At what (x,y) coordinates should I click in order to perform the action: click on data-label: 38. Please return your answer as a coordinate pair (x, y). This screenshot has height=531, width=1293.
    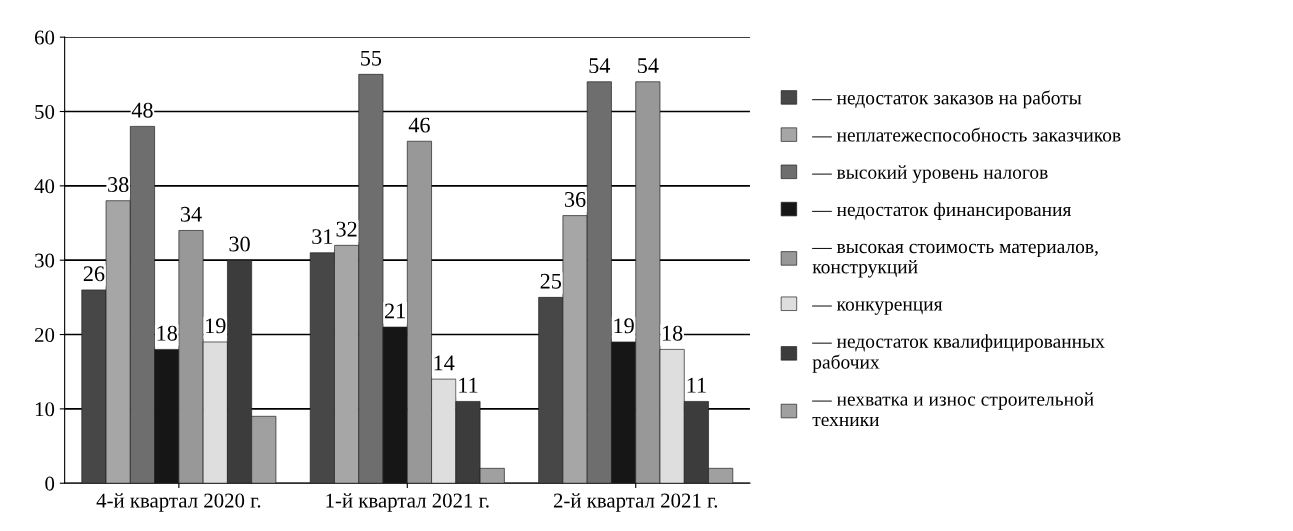
    Looking at the image, I should click on (118, 185).